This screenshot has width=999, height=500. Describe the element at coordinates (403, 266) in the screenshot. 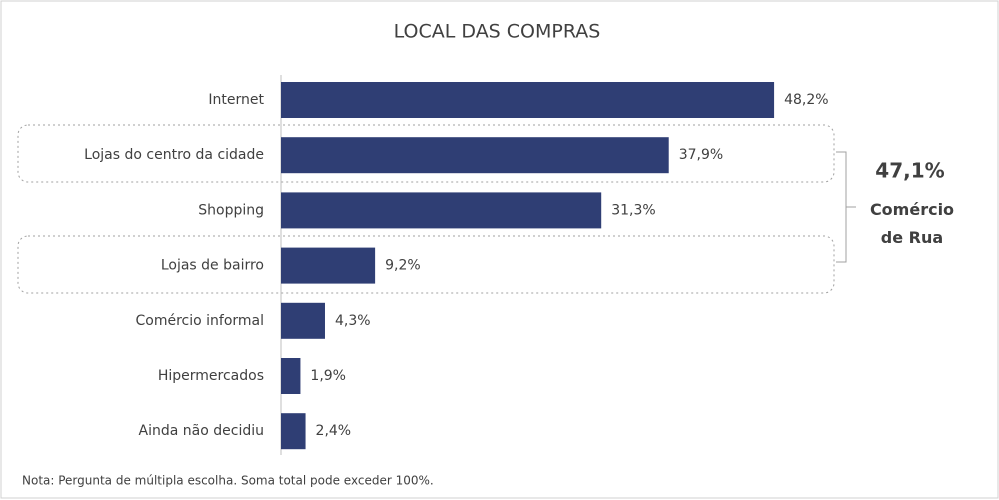

I see `value-label: 9,2%` at that location.